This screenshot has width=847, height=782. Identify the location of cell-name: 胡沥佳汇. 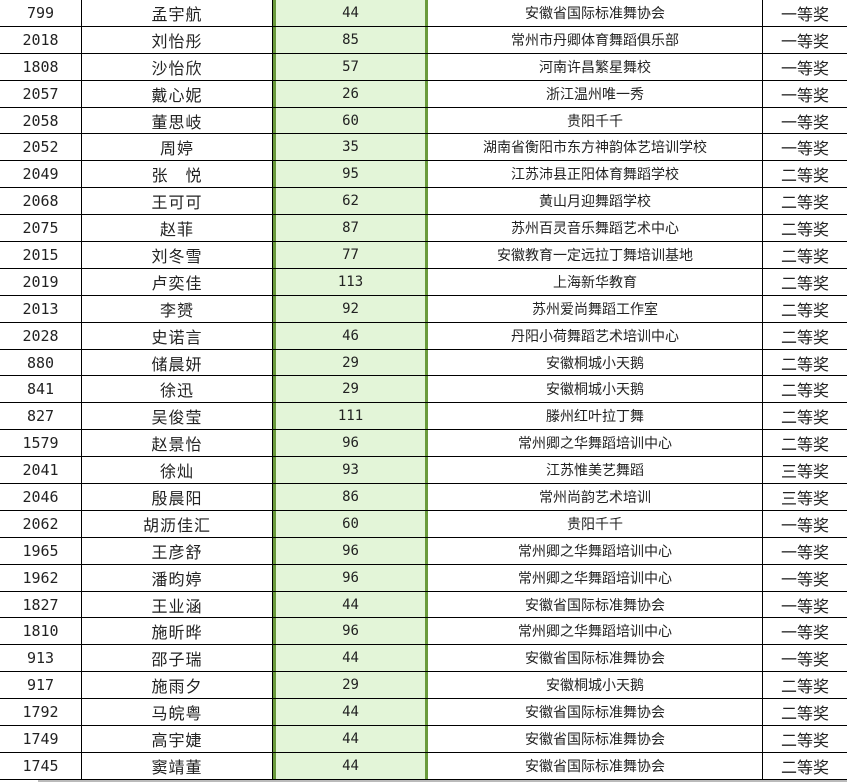
(177, 523).